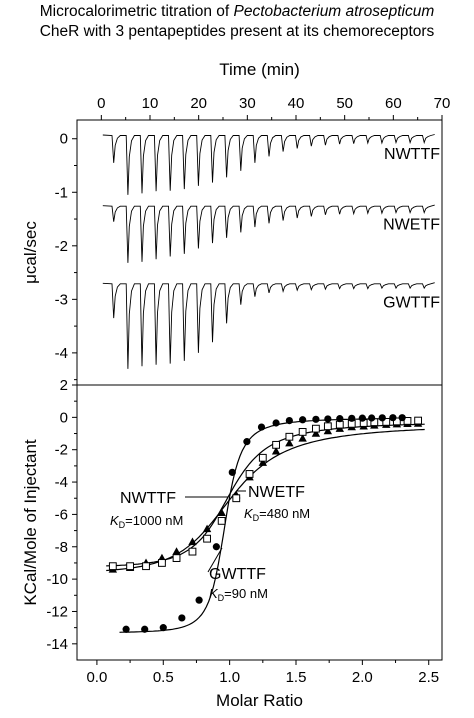 This screenshot has height=718, width=474. What do you see at coordinates (61, 299) in the screenshot?
I see `ucal-tick-label: -3` at bounding box center [61, 299].